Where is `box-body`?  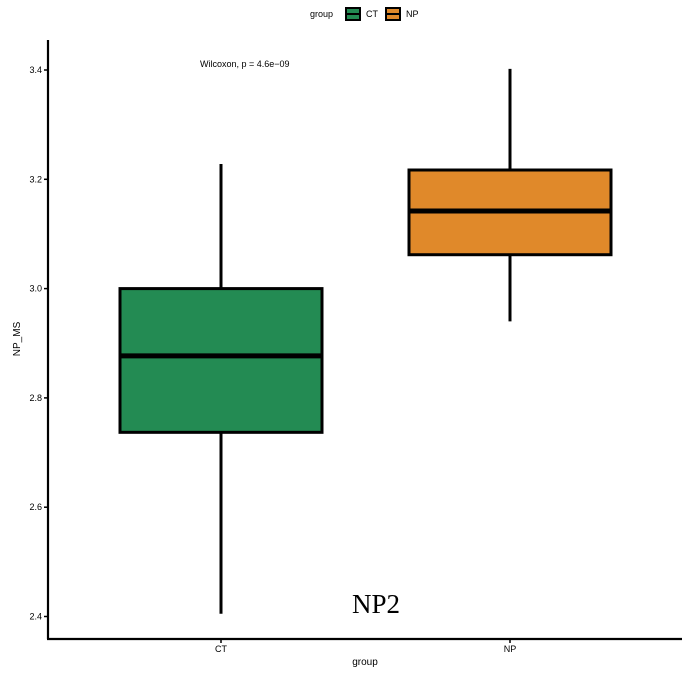 box-body is located at coordinates (221, 360).